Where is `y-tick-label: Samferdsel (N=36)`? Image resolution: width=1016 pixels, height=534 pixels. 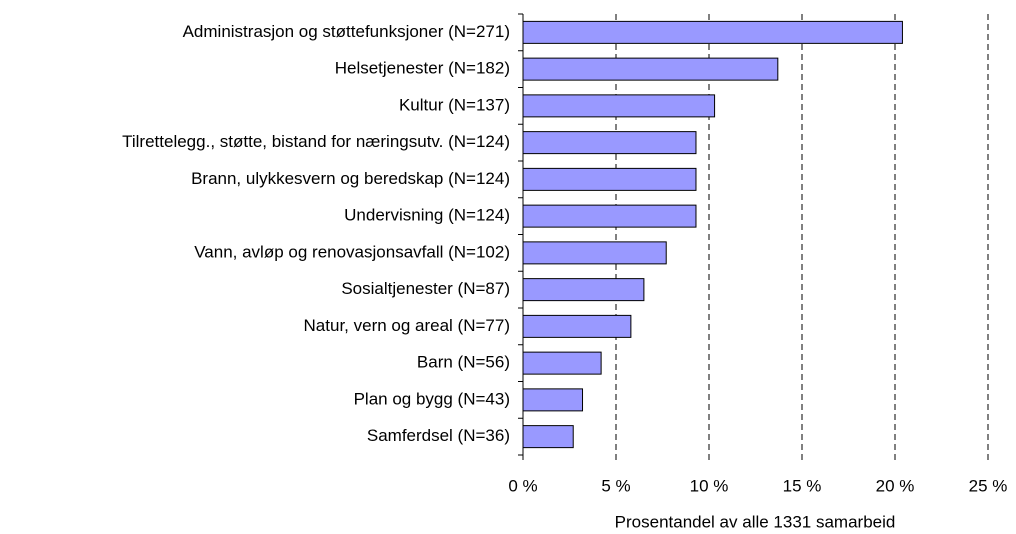 y-tick-label: Samferdsel (N=36) is located at coordinates (438, 435).